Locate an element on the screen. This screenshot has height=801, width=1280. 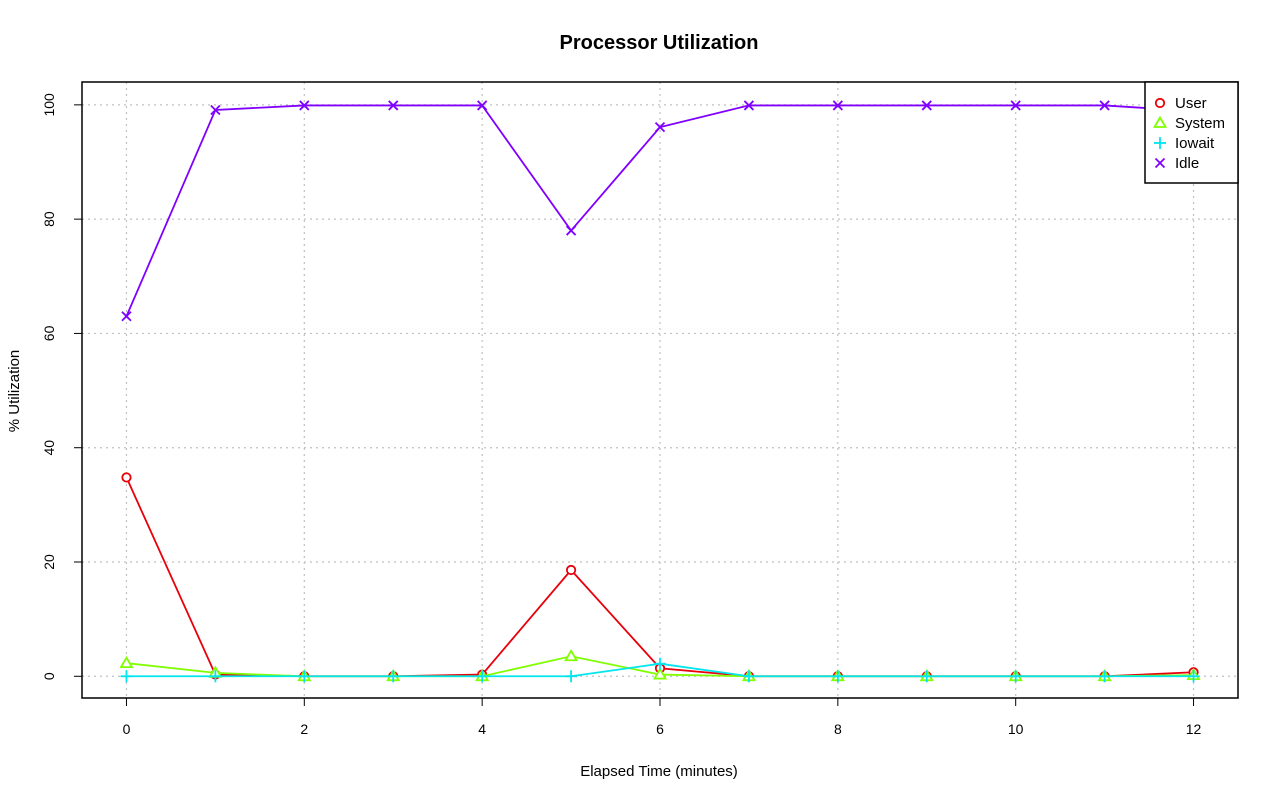
y-axis: 0 20 40 60 80 100 is located at coordinates (62, 386).